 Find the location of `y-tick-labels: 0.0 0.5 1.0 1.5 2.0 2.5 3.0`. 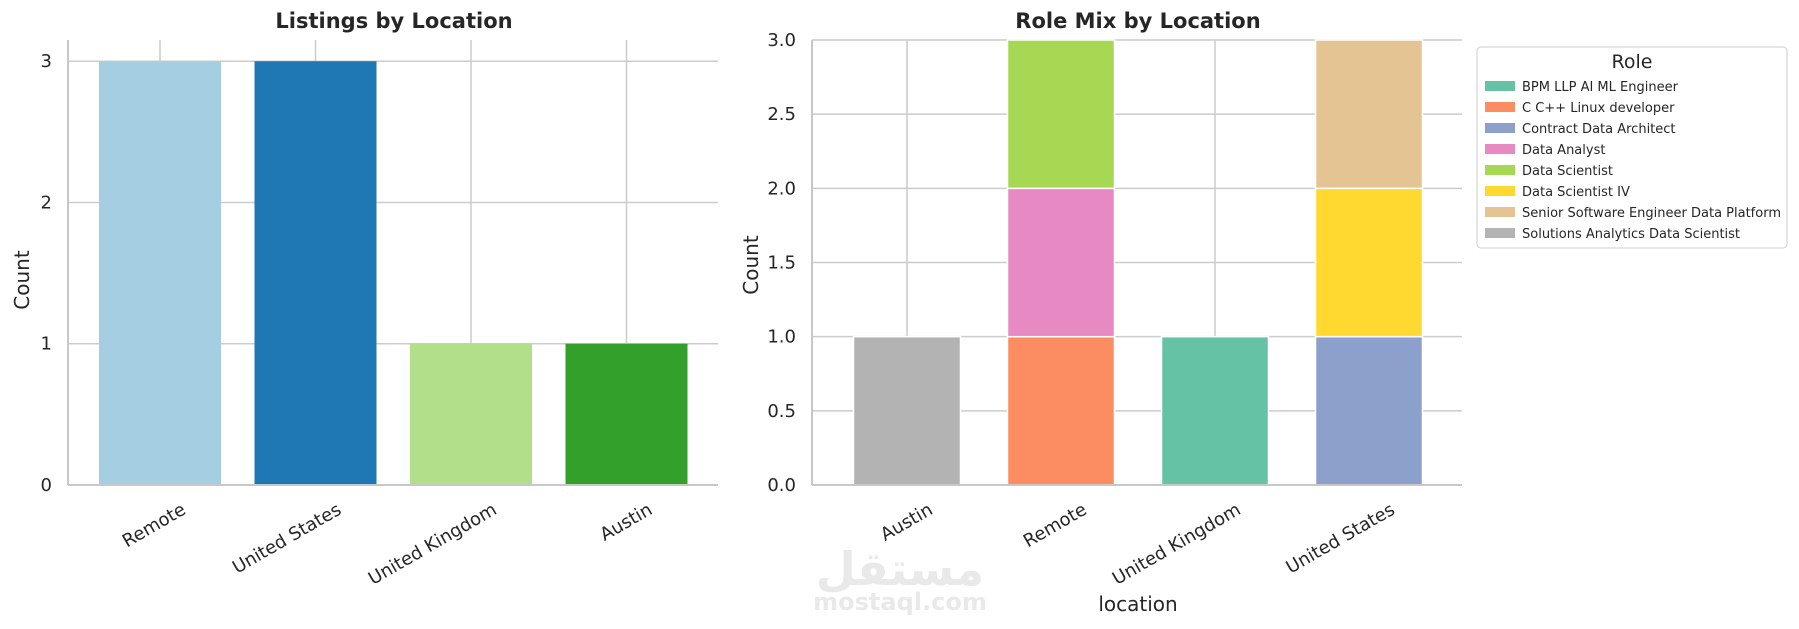

y-tick-labels: 0.0 0.5 1.0 1.5 2.0 2.5 3.0 is located at coordinates (781, 263).